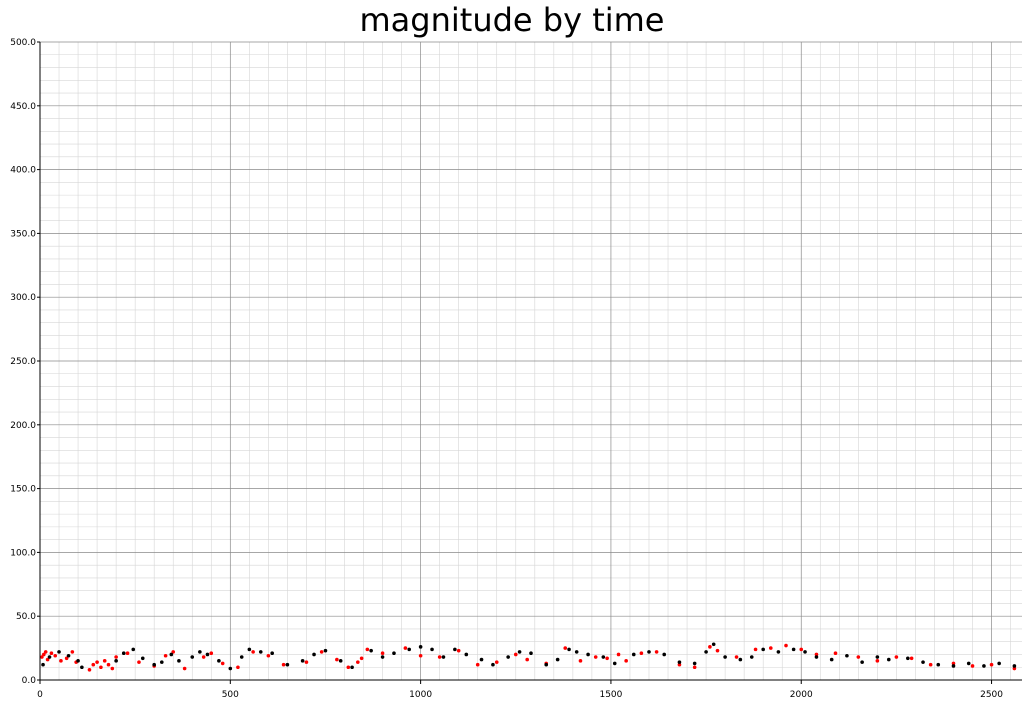  I want to click on y-tick-label: 450.0, so click(23, 107).